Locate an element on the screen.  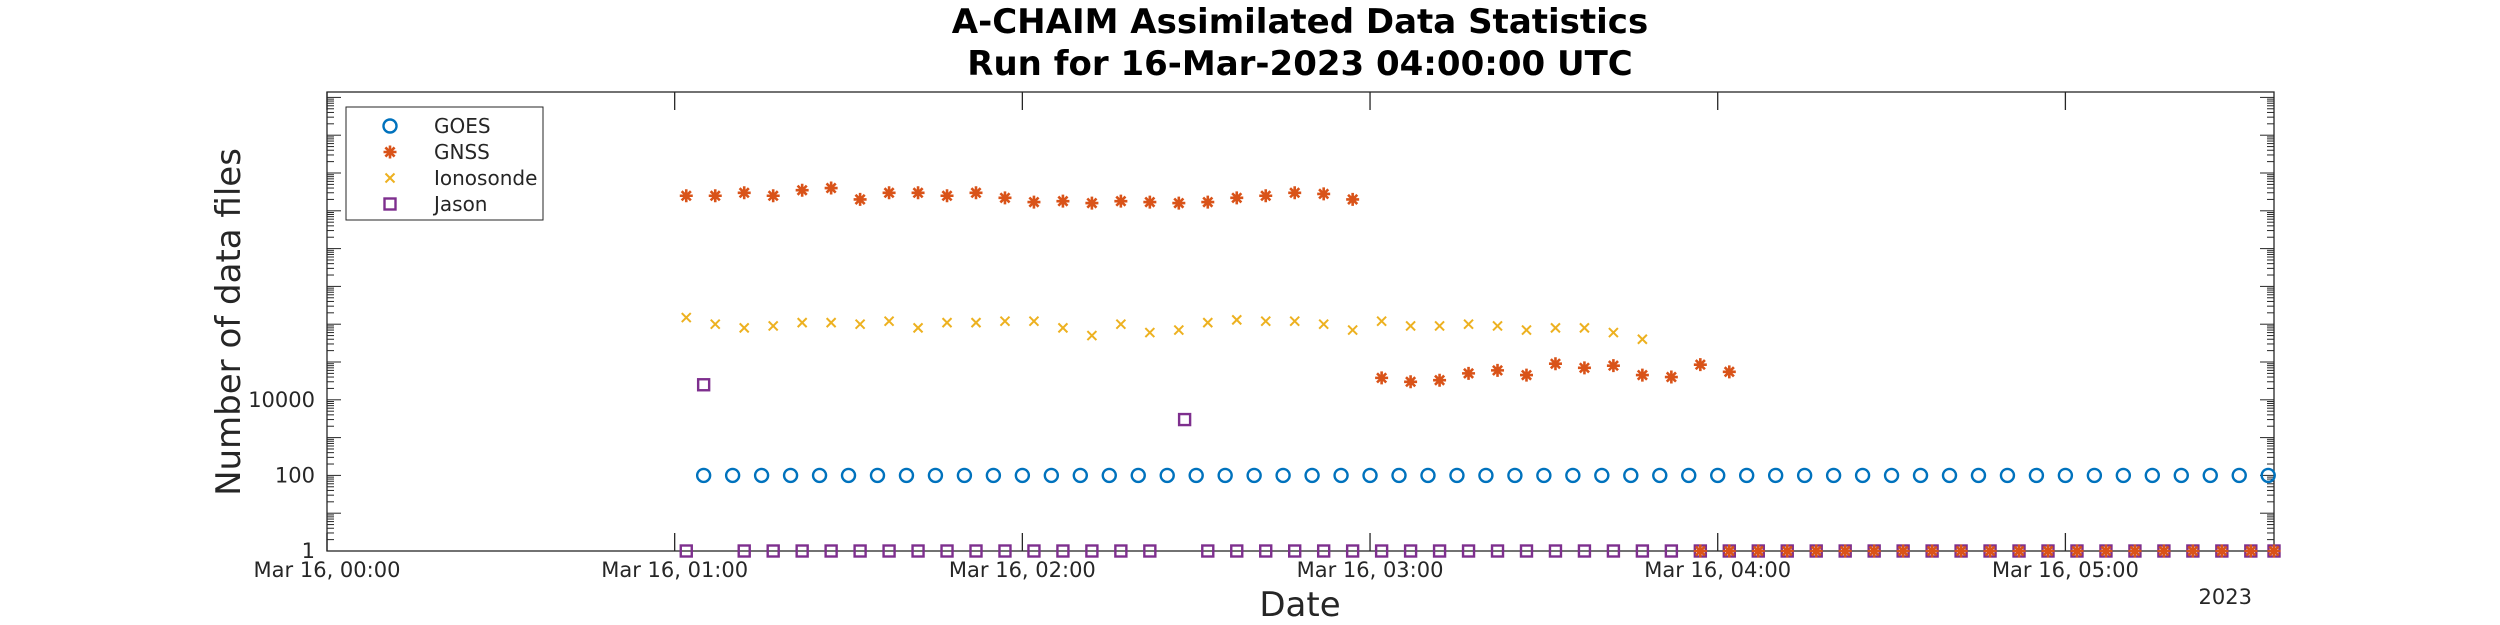
x-tick-label: Mar 16, 04:00 is located at coordinates (1717, 570).